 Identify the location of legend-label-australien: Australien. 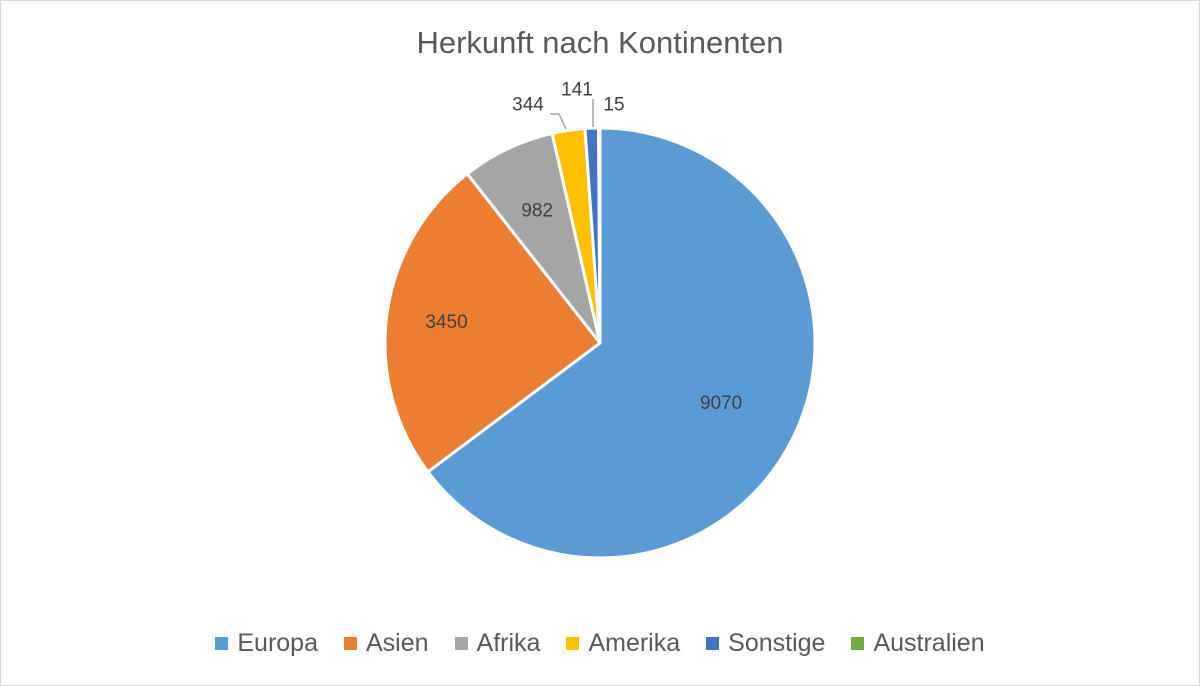
(929, 643).